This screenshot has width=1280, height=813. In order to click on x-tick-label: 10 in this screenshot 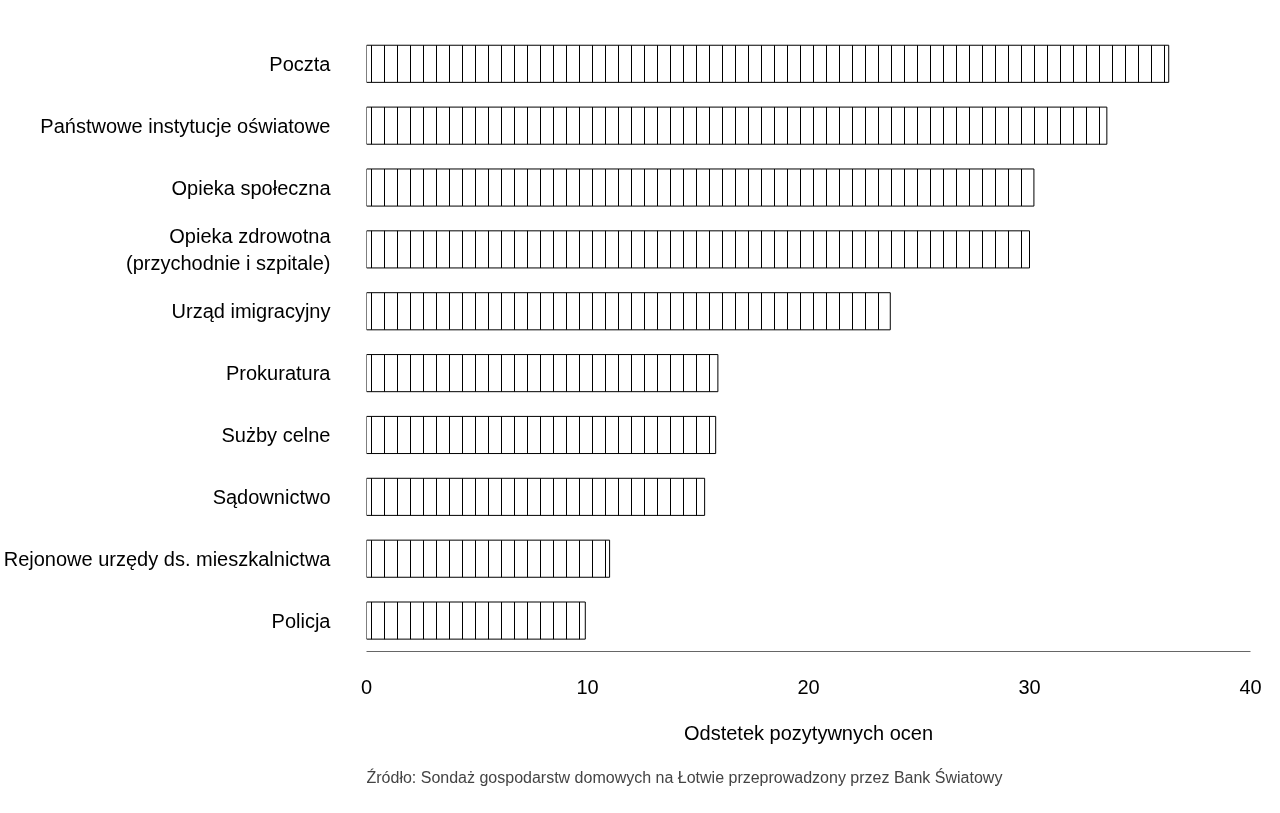, I will do `click(587, 686)`.